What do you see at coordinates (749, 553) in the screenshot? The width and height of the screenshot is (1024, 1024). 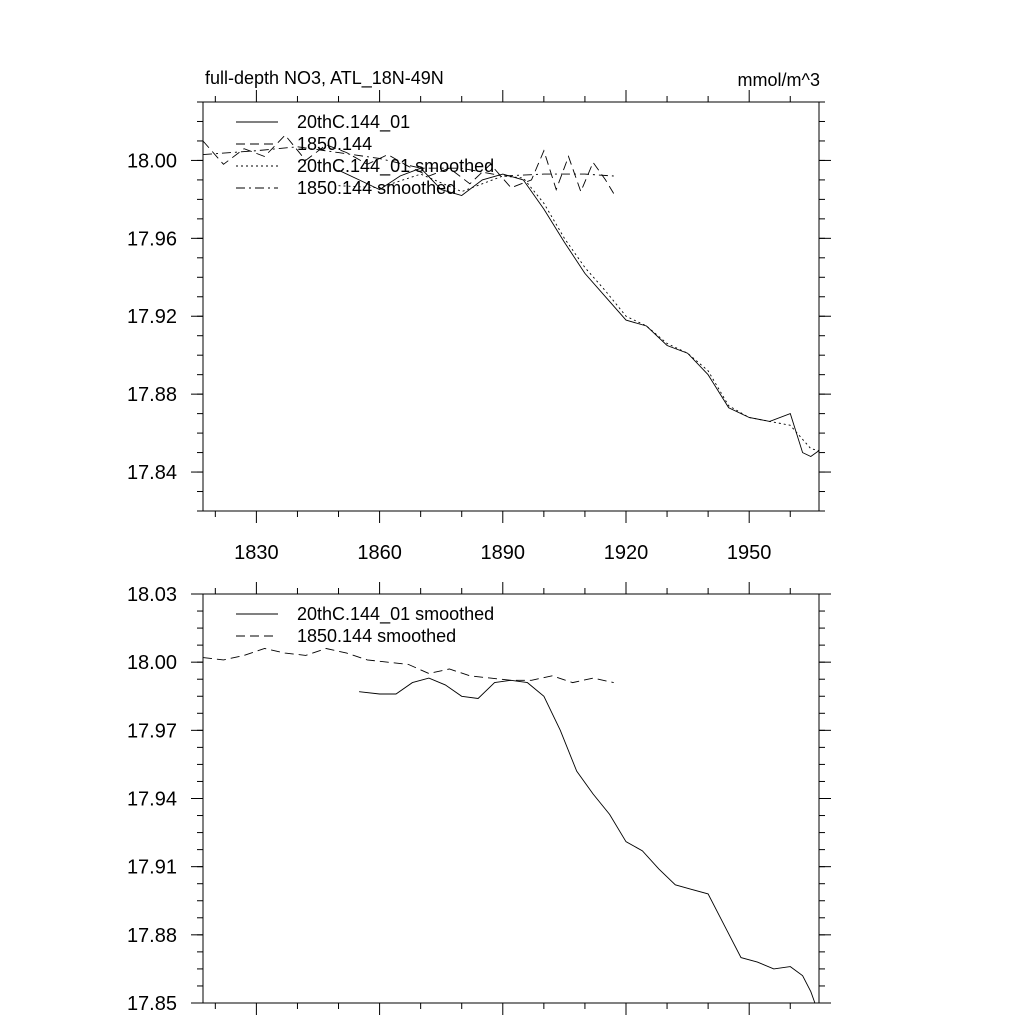 I see `x-tick-label: 1950` at bounding box center [749, 553].